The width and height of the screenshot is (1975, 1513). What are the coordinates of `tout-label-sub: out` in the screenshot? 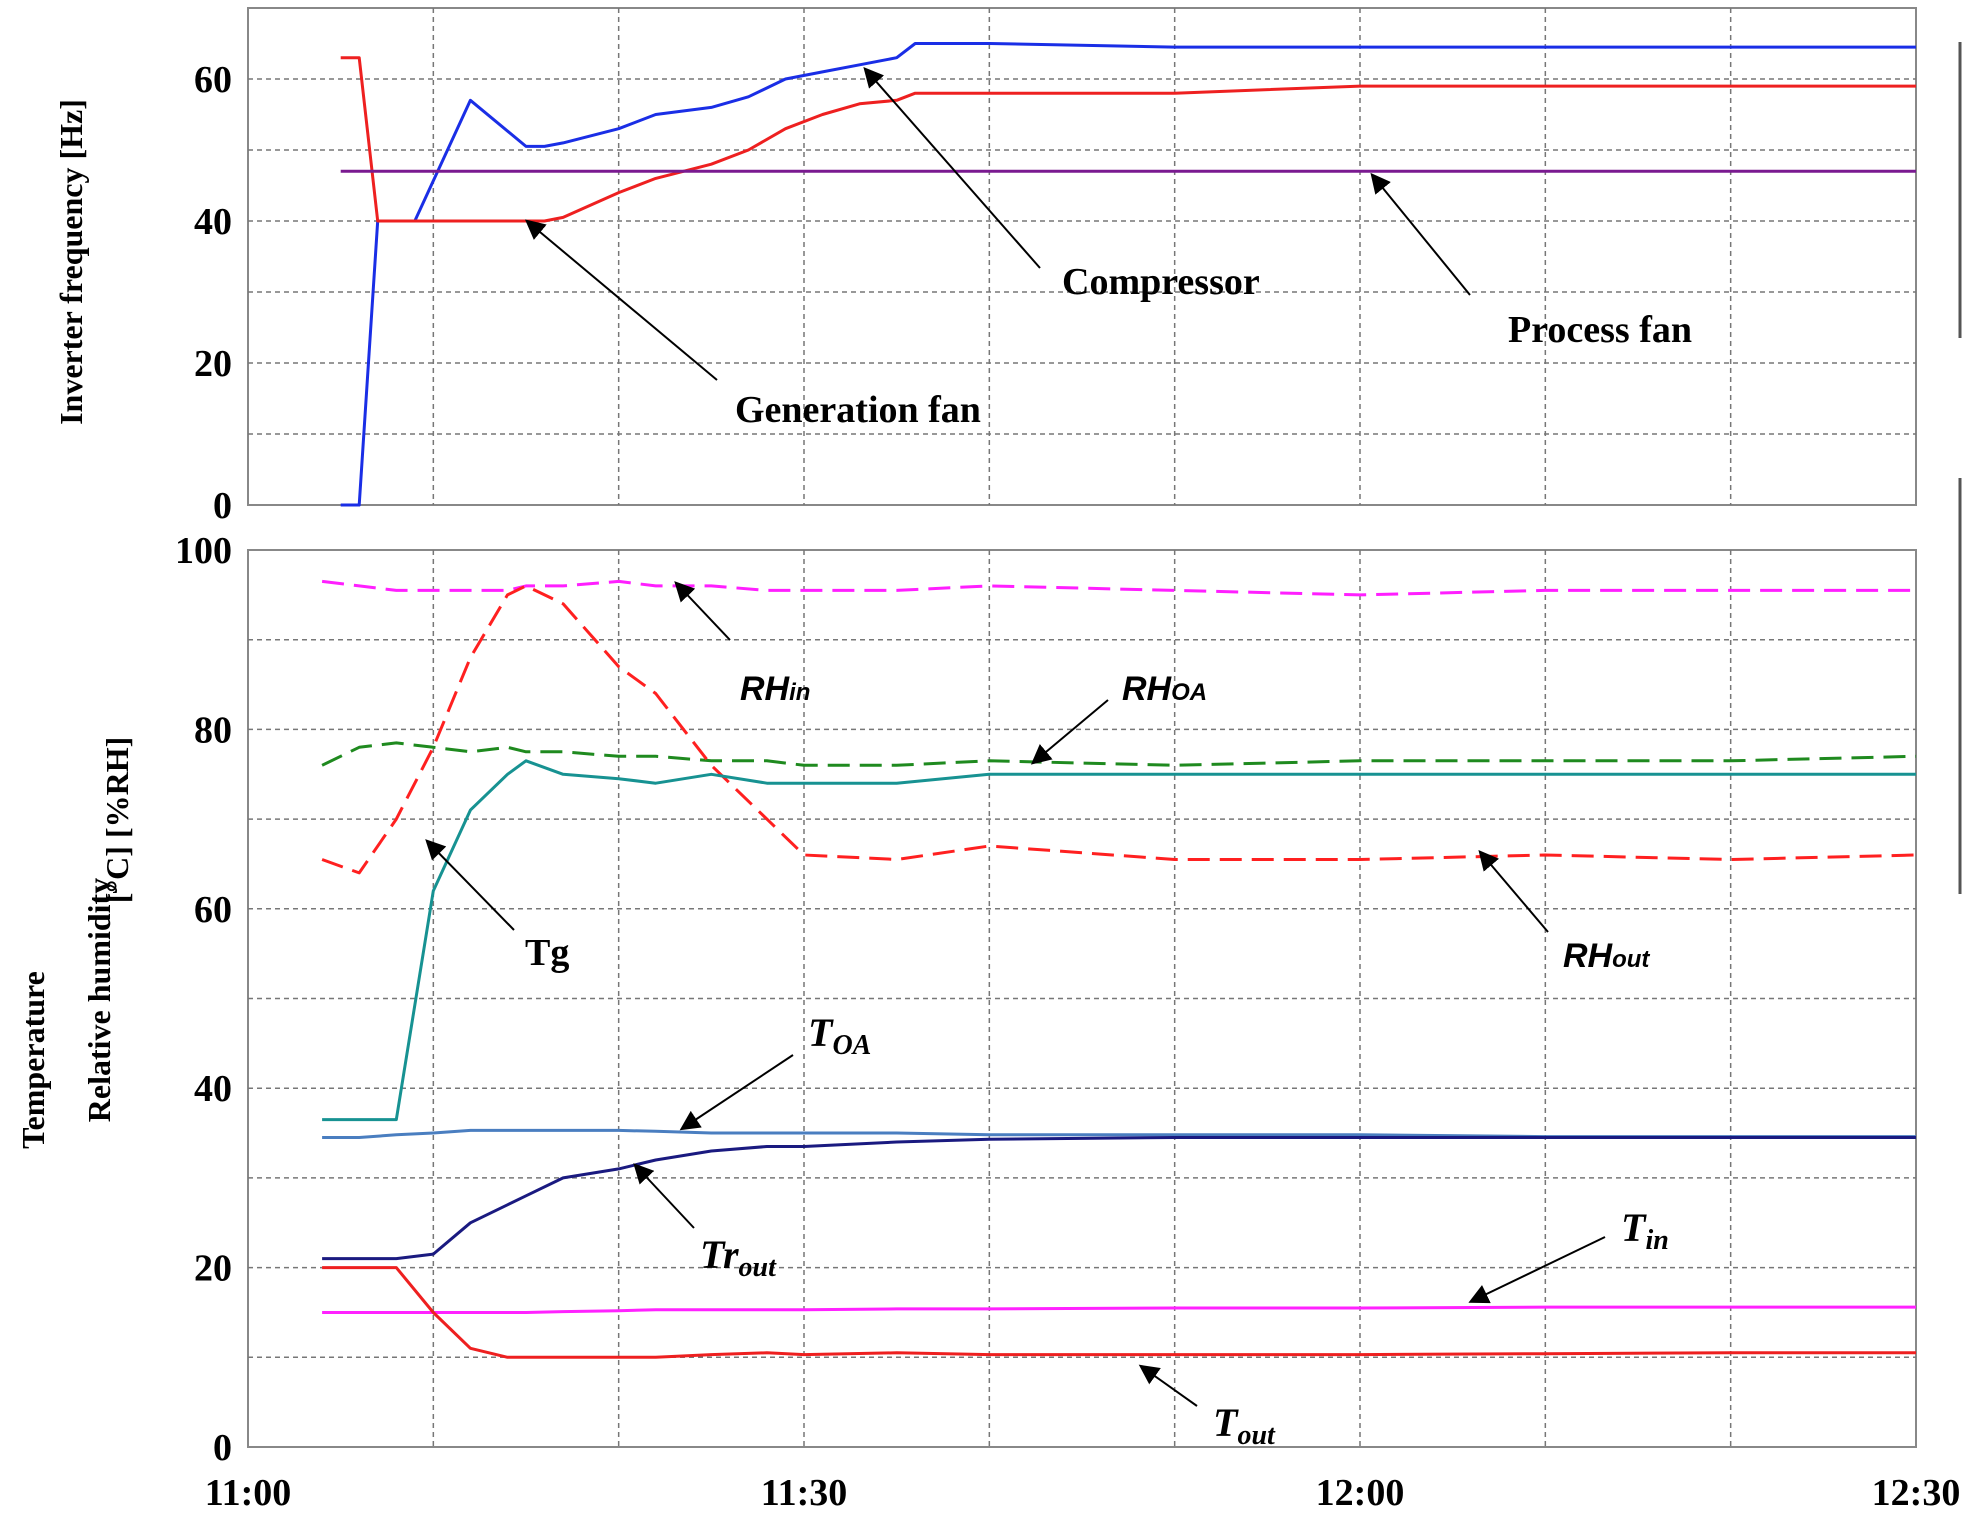 It's located at (1256, 1435).